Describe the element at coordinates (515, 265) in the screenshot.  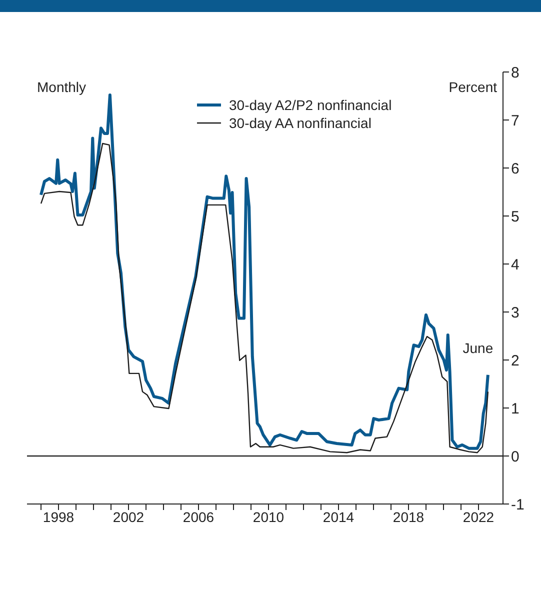
I see `y-tick-label: 4` at that location.